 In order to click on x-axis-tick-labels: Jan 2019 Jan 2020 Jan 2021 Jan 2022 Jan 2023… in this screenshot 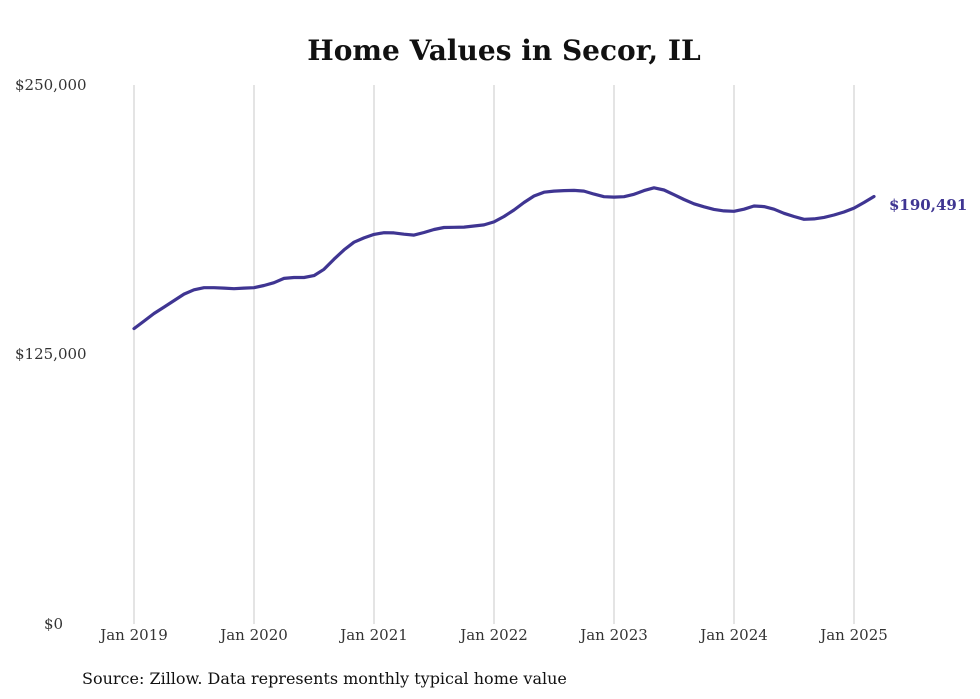, I will do `click(493, 635)`.